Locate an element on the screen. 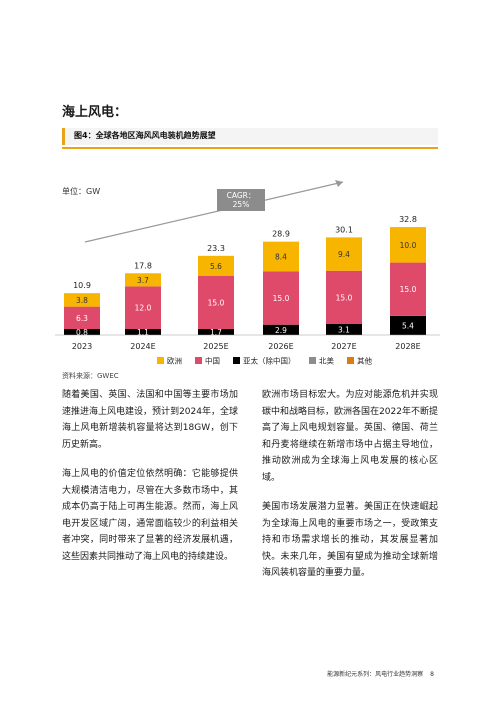 Image resolution: width=500 pixels, height=708 pixels. data-label: 0.8 is located at coordinates (82, 332).